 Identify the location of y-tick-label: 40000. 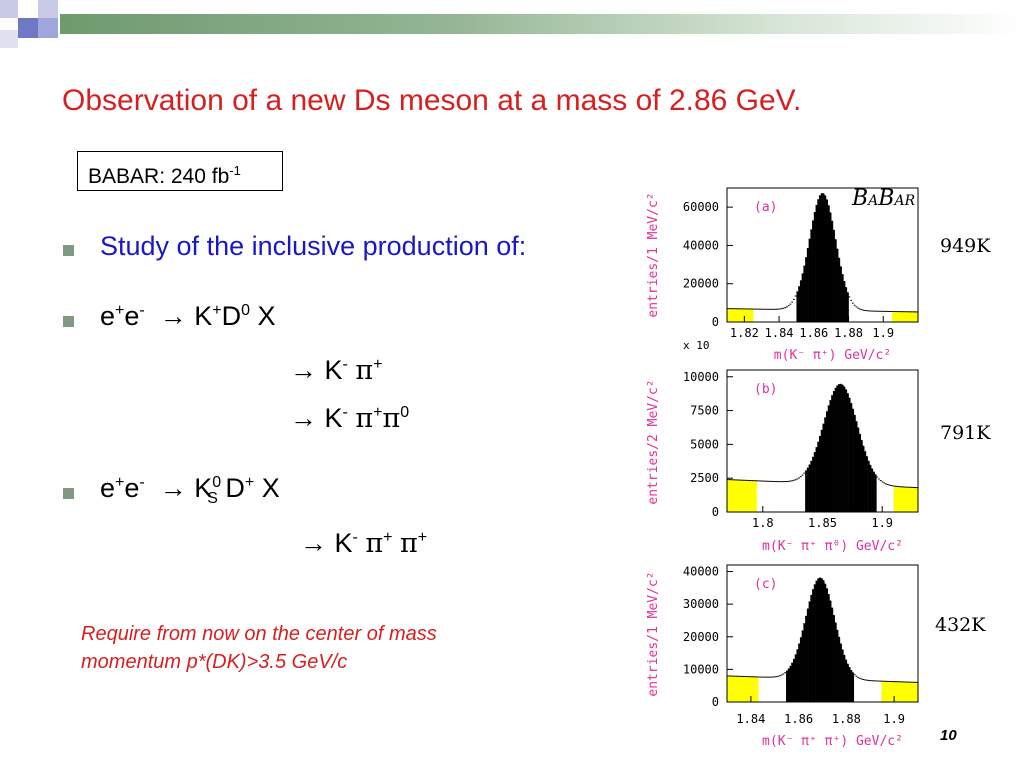
(701, 572).